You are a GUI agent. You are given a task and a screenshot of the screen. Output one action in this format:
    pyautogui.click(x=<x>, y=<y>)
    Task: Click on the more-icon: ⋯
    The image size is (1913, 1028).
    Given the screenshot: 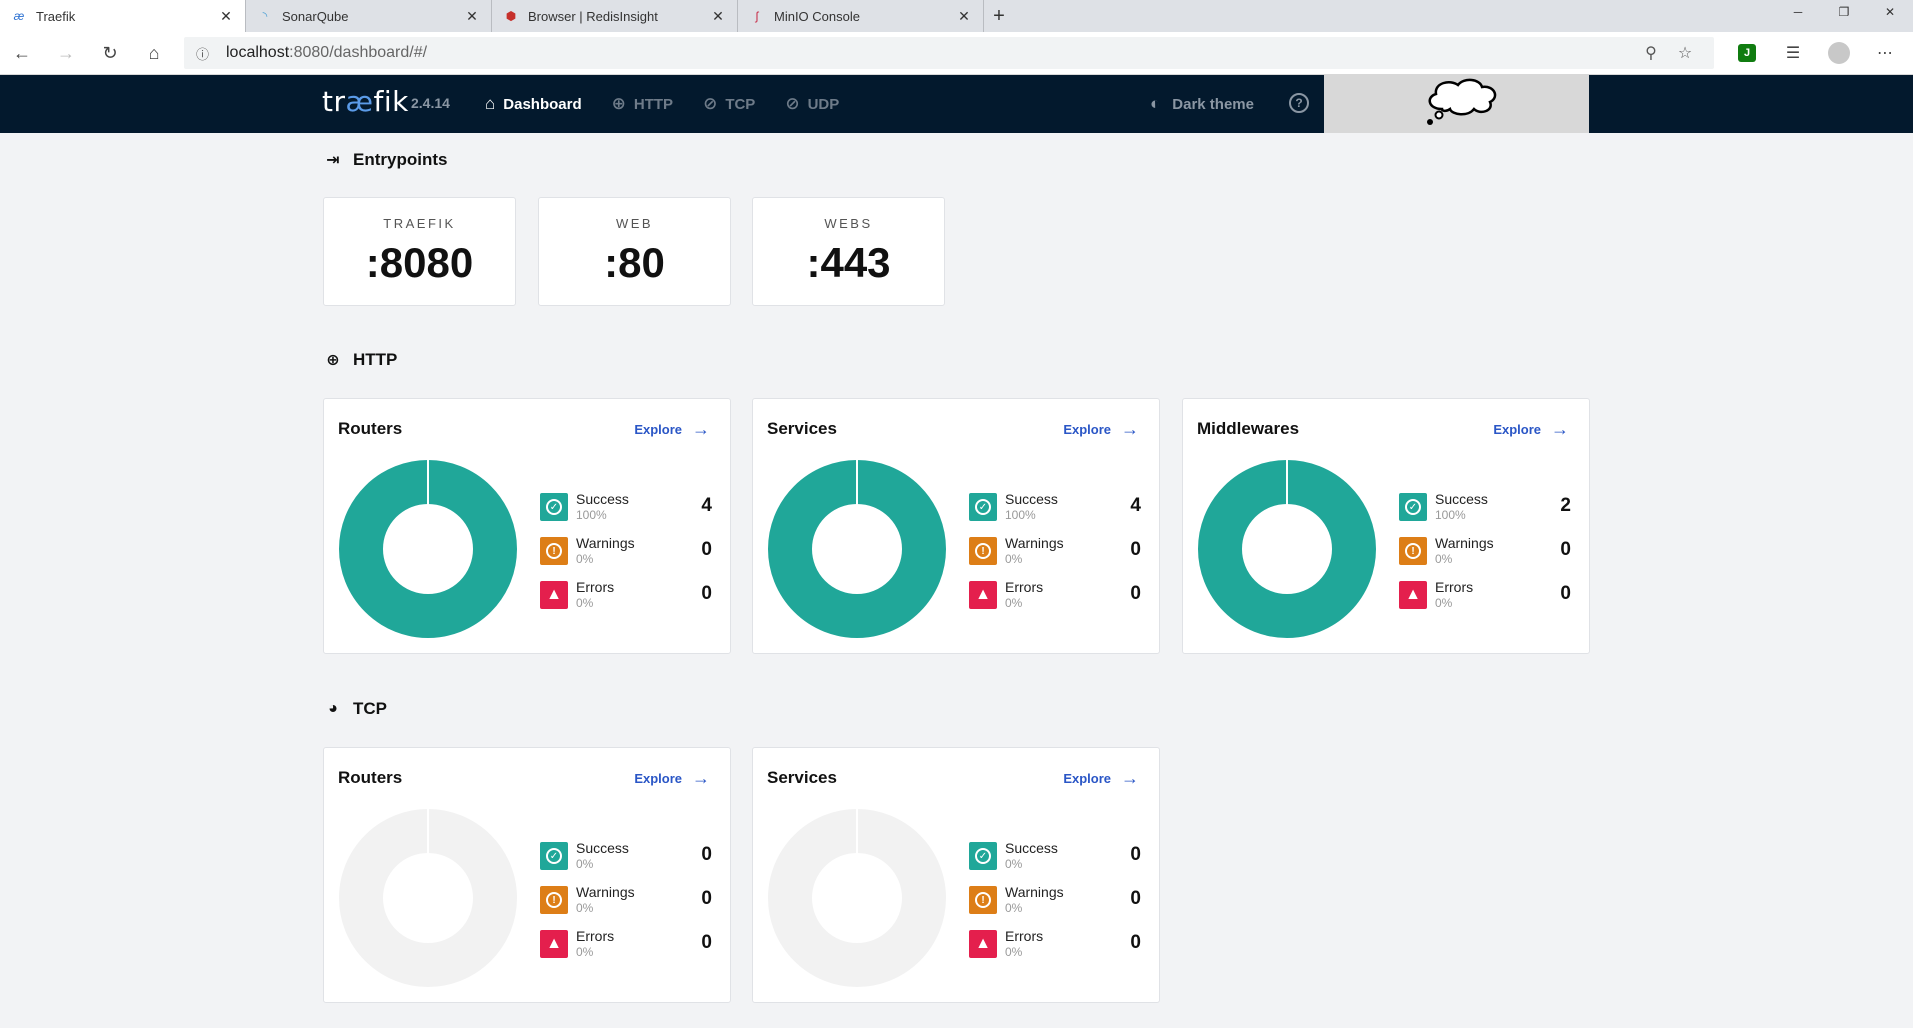 What is the action you would take?
    pyautogui.click(x=1885, y=53)
    